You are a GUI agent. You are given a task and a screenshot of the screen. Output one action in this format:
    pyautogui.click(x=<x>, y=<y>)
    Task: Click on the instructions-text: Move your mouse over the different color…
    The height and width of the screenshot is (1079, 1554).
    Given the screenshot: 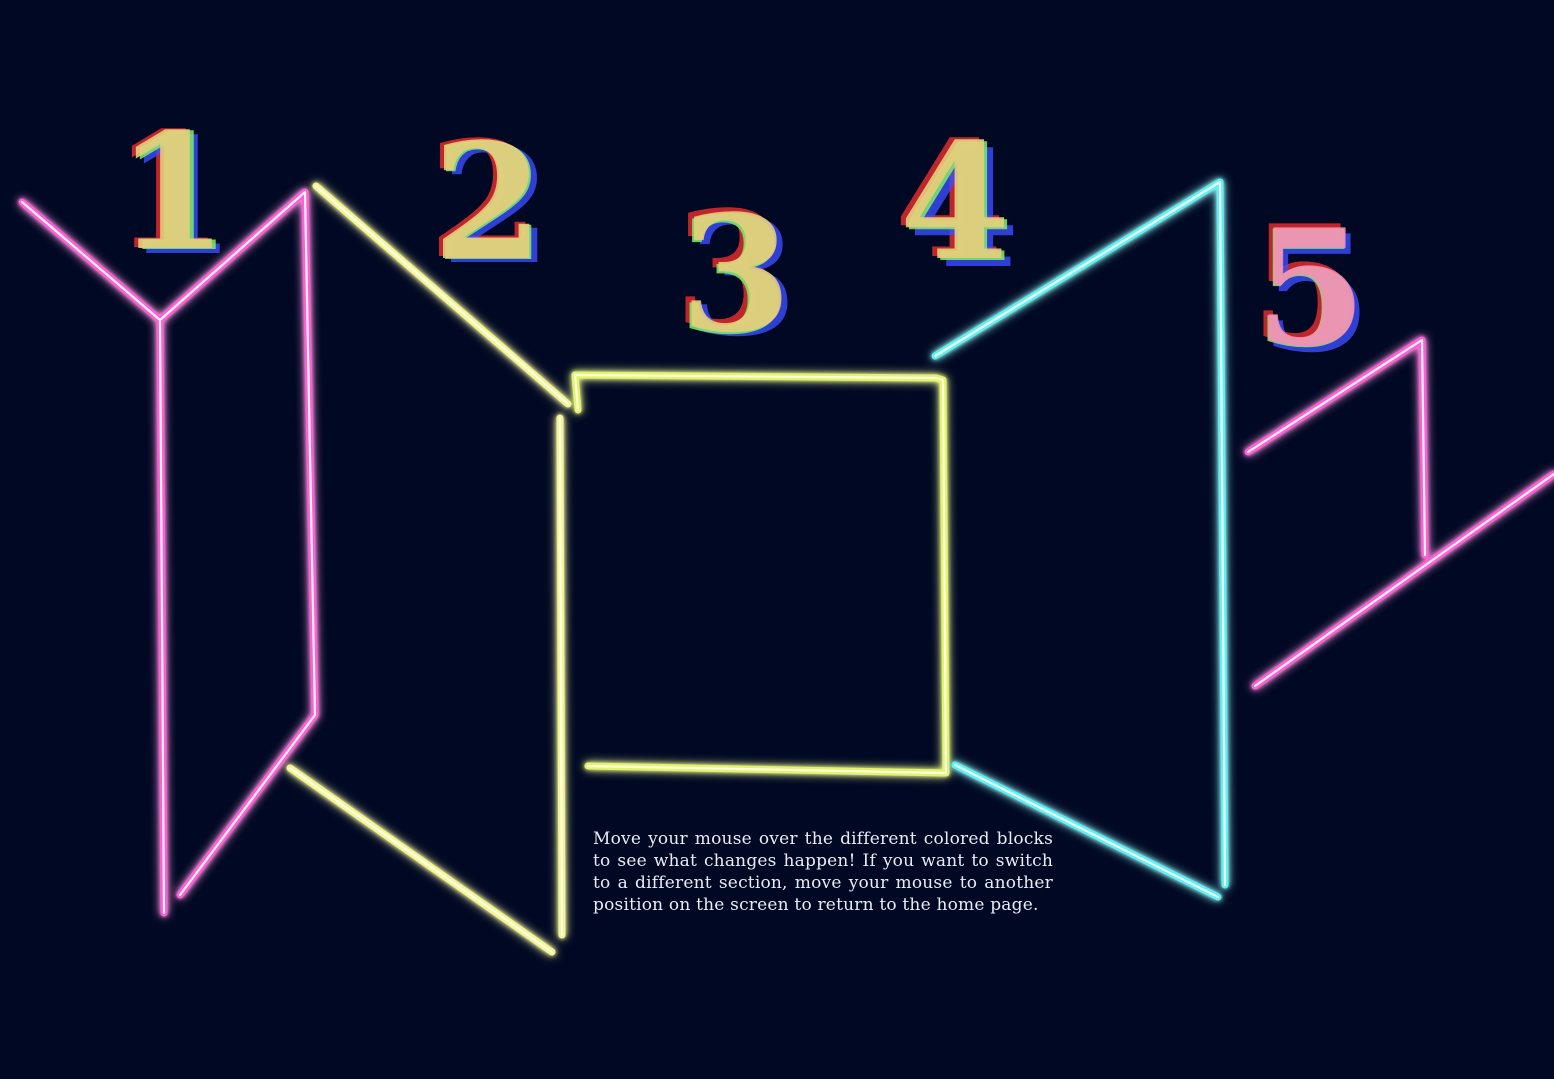 What is the action you would take?
    pyautogui.click(x=823, y=872)
    